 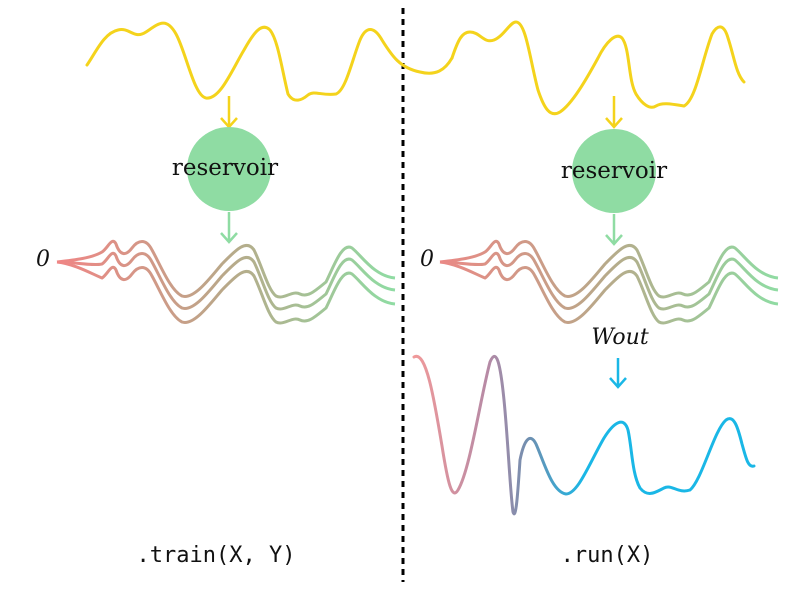 I want to click on reservoir-states-left, so click(x=226, y=282).